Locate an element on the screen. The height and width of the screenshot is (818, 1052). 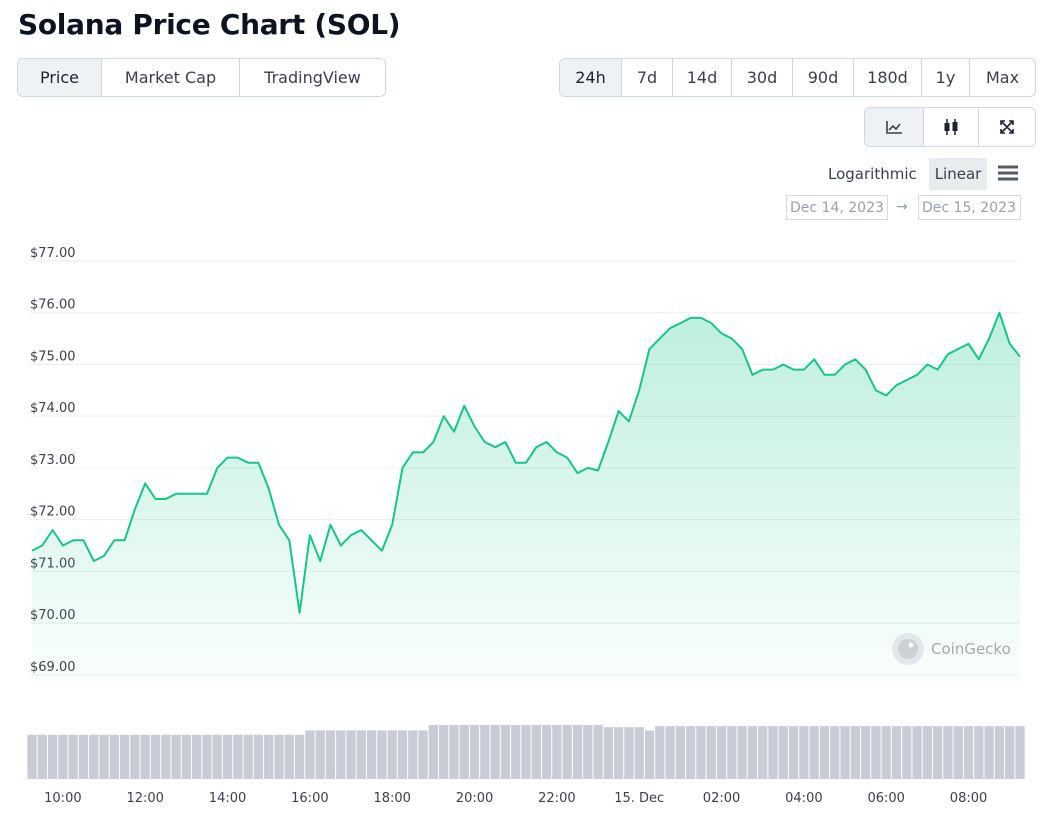
page-title: Solana Price Chart (SOL) is located at coordinates (209, 24).